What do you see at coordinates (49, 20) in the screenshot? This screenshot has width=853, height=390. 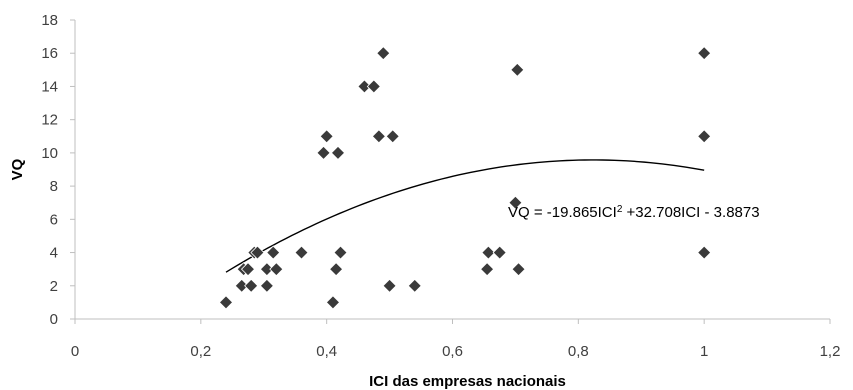 I see `y-tick-label: 18` at bounding box center [49, 20].